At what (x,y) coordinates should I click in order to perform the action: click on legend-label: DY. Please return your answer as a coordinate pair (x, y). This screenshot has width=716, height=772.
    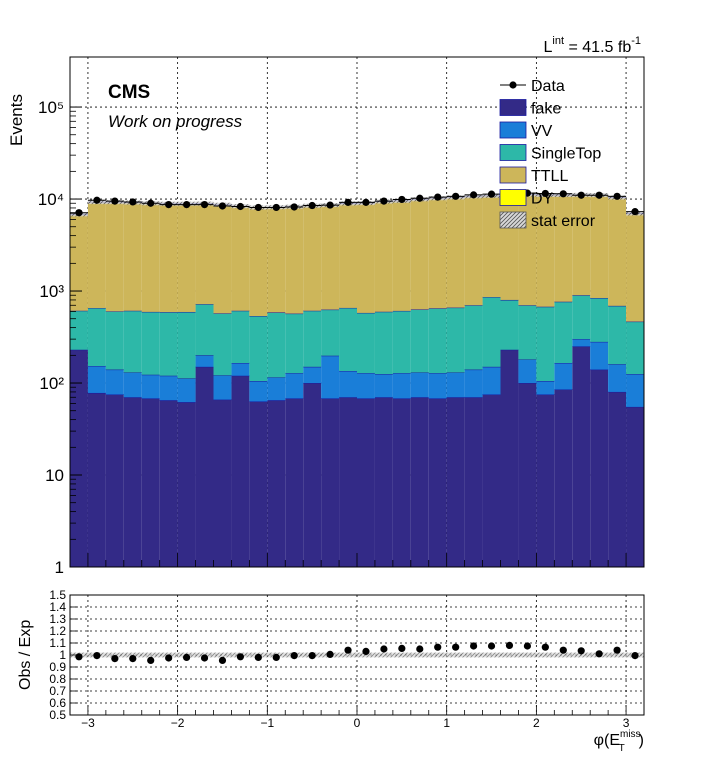
    Looking at the image, I should click on (542, 199).